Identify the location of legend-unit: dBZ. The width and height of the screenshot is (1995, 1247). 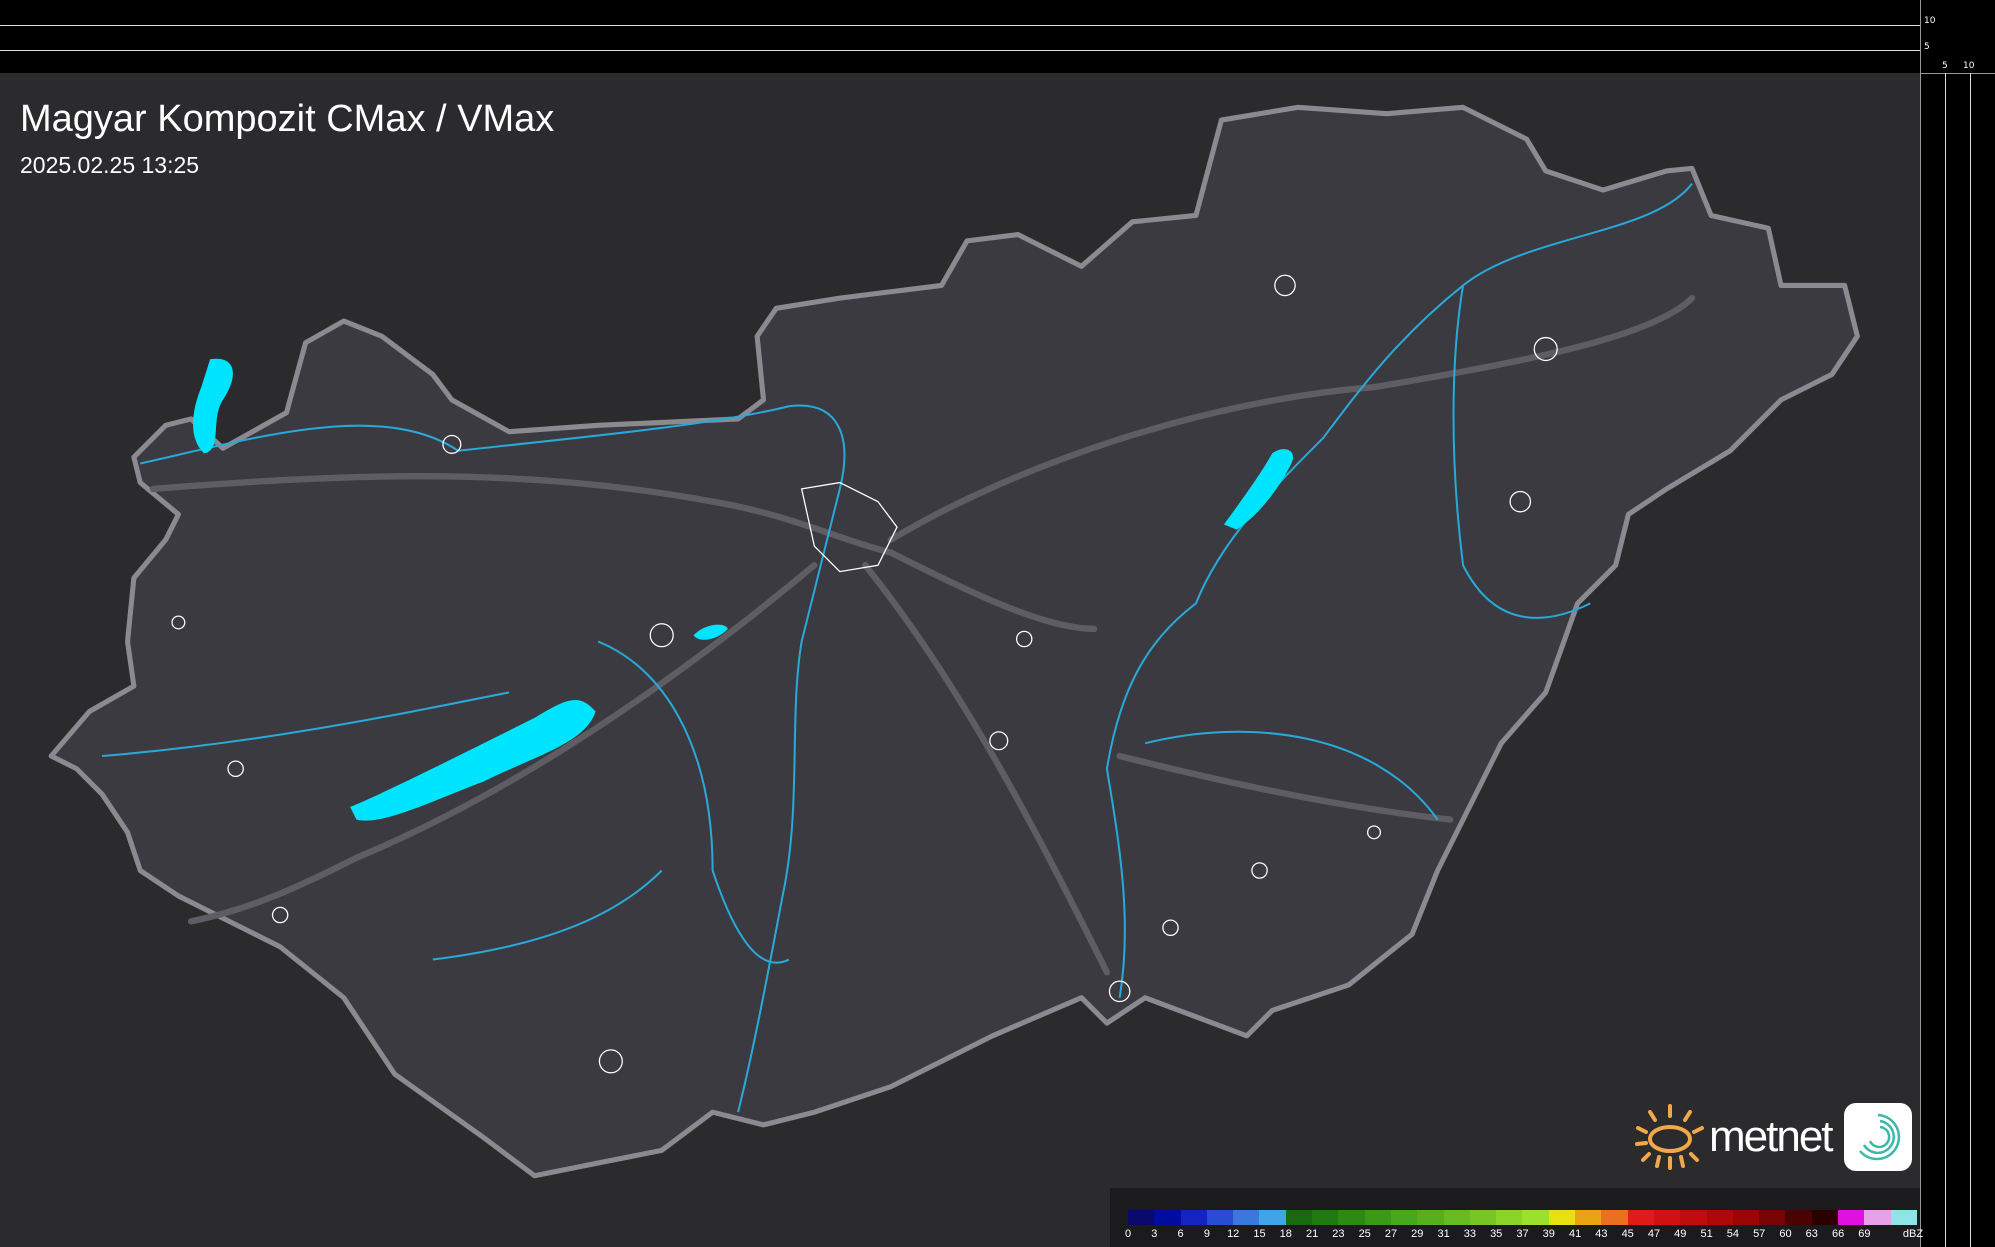
(1913, 1234).